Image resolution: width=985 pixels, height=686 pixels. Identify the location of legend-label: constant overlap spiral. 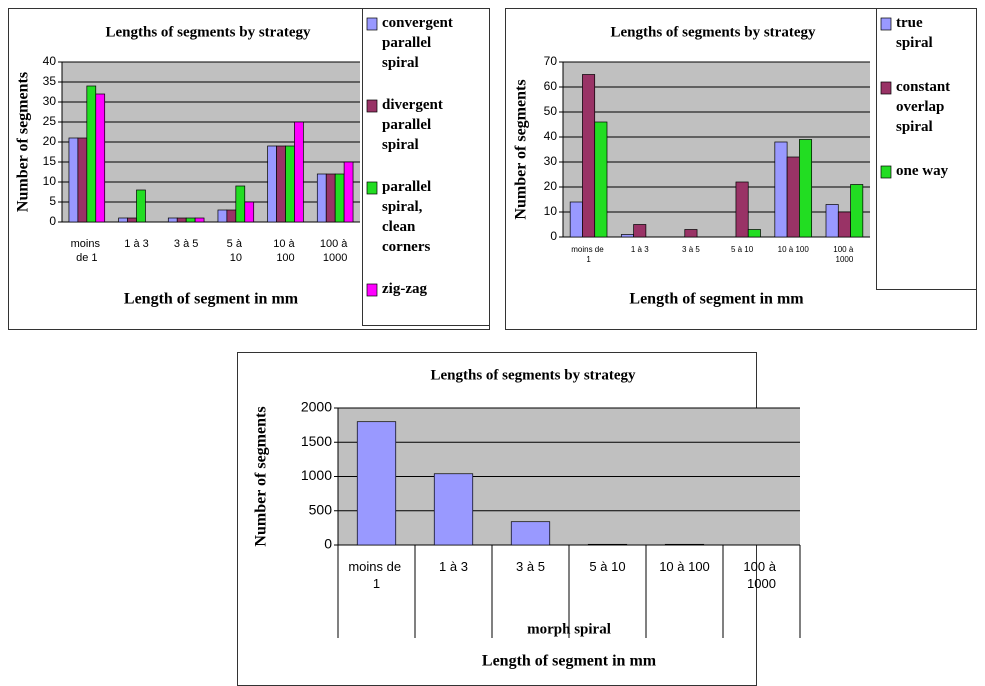
(925, 107).